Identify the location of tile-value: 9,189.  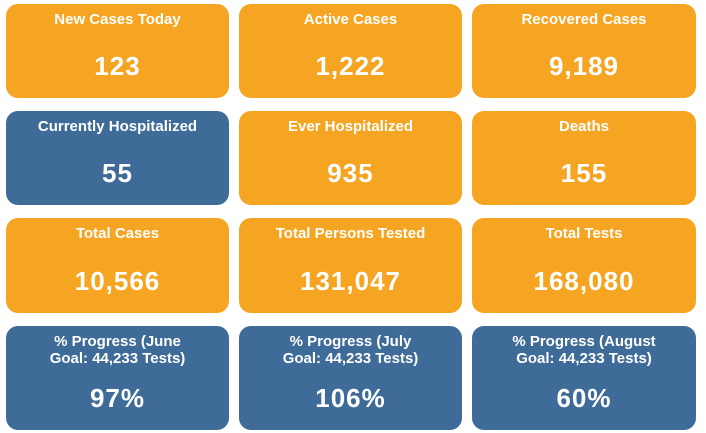
(584, 66).